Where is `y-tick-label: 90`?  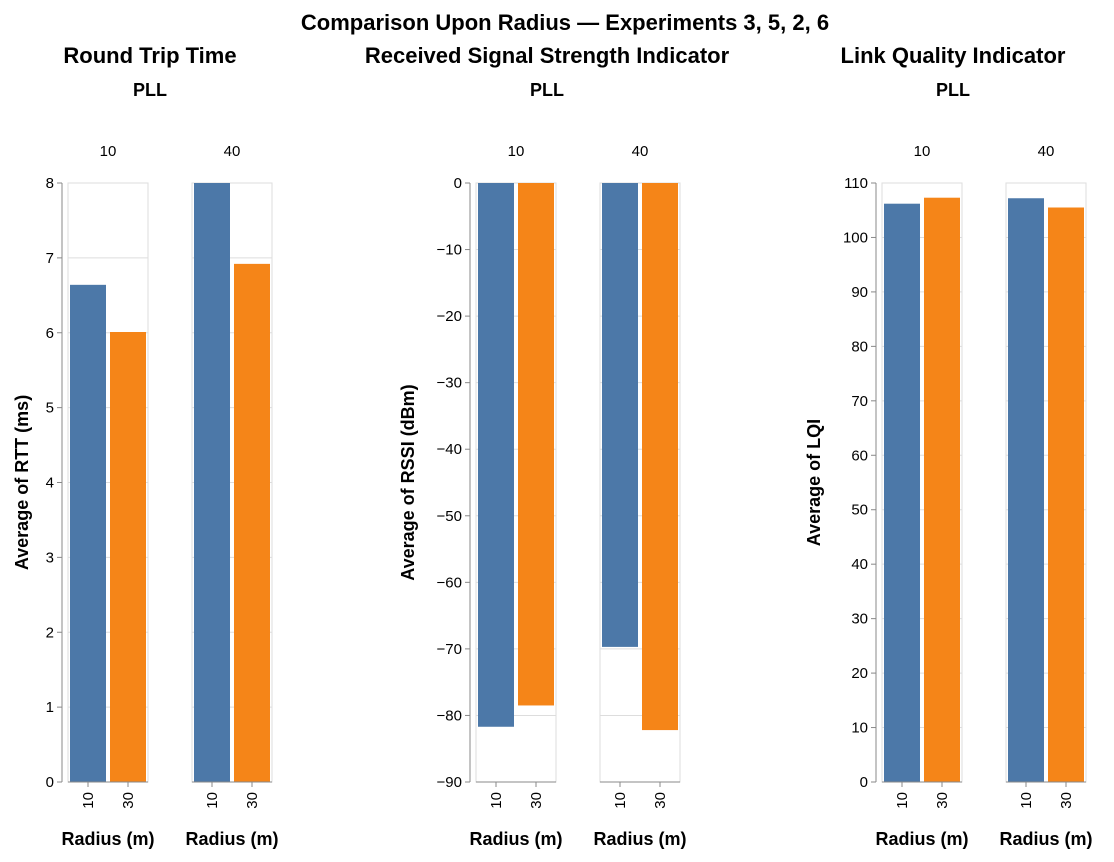 y-tick-label: 90 is located at coordinates (859, 292).